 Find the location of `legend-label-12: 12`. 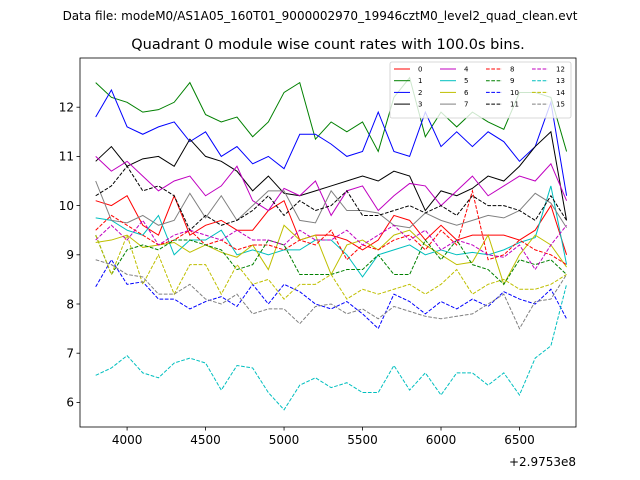

legend-label-12: 12 is located at coordinates (560, 69).